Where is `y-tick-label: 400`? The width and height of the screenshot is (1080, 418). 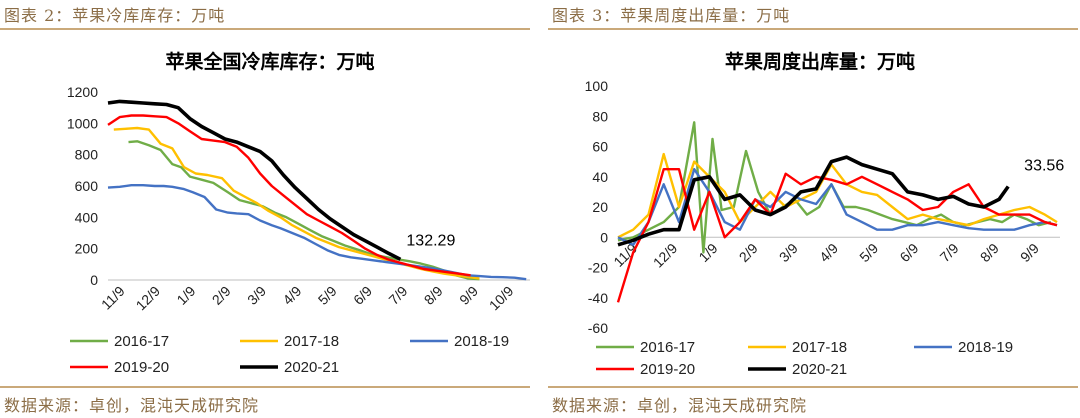
y-tick-label: 400 is located at coordinates (87, 217).